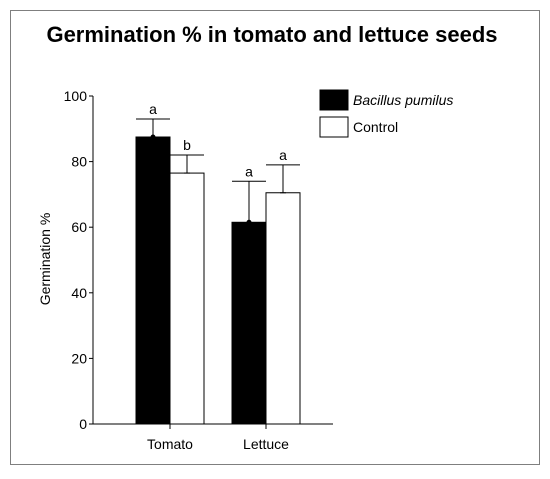 This screenshot has height=479, width=550. What do you see at coordinates (375, 127) in the screenshot?
I see `legend-label-control: Control` at bounding box center [375, 127].